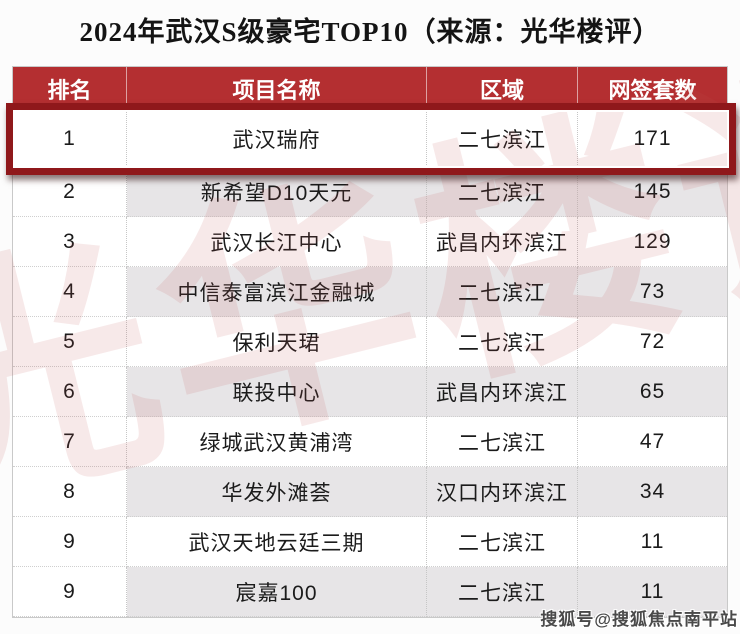 The width and height of the screenshot is (740, 634). I want to click on column-header-signed-units: 网签套数, so click(652, 89).